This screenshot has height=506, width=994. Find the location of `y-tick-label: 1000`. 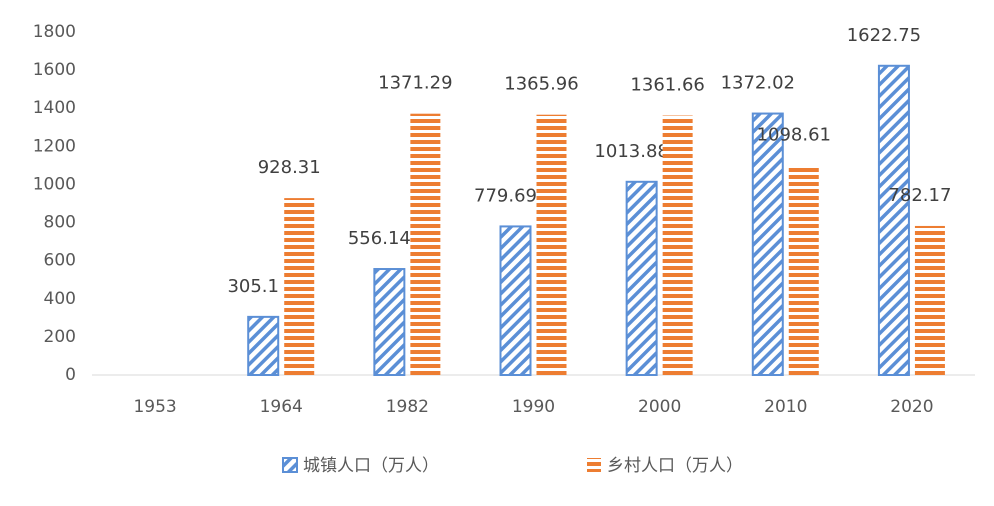

y-tick-label: 1000 is located at coordinates (54, 184).